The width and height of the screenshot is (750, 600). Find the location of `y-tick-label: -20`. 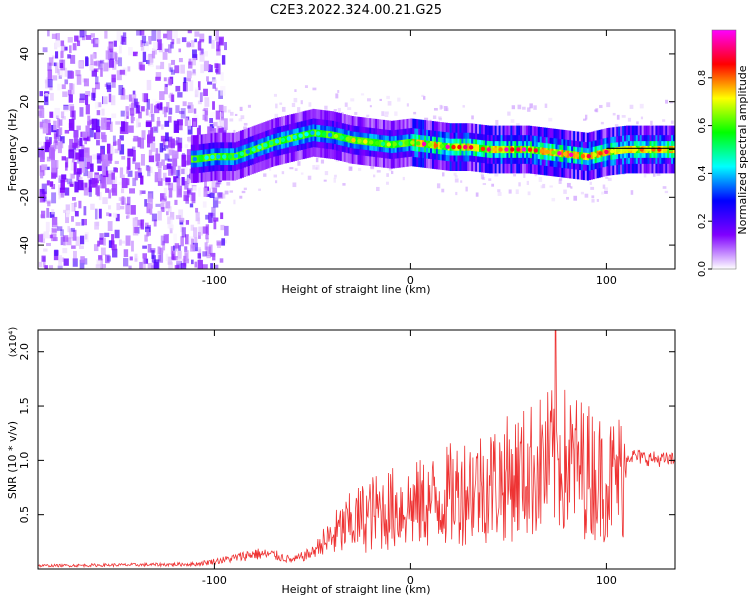

y-tick-label: -20 is located at coordinates (24, 197).